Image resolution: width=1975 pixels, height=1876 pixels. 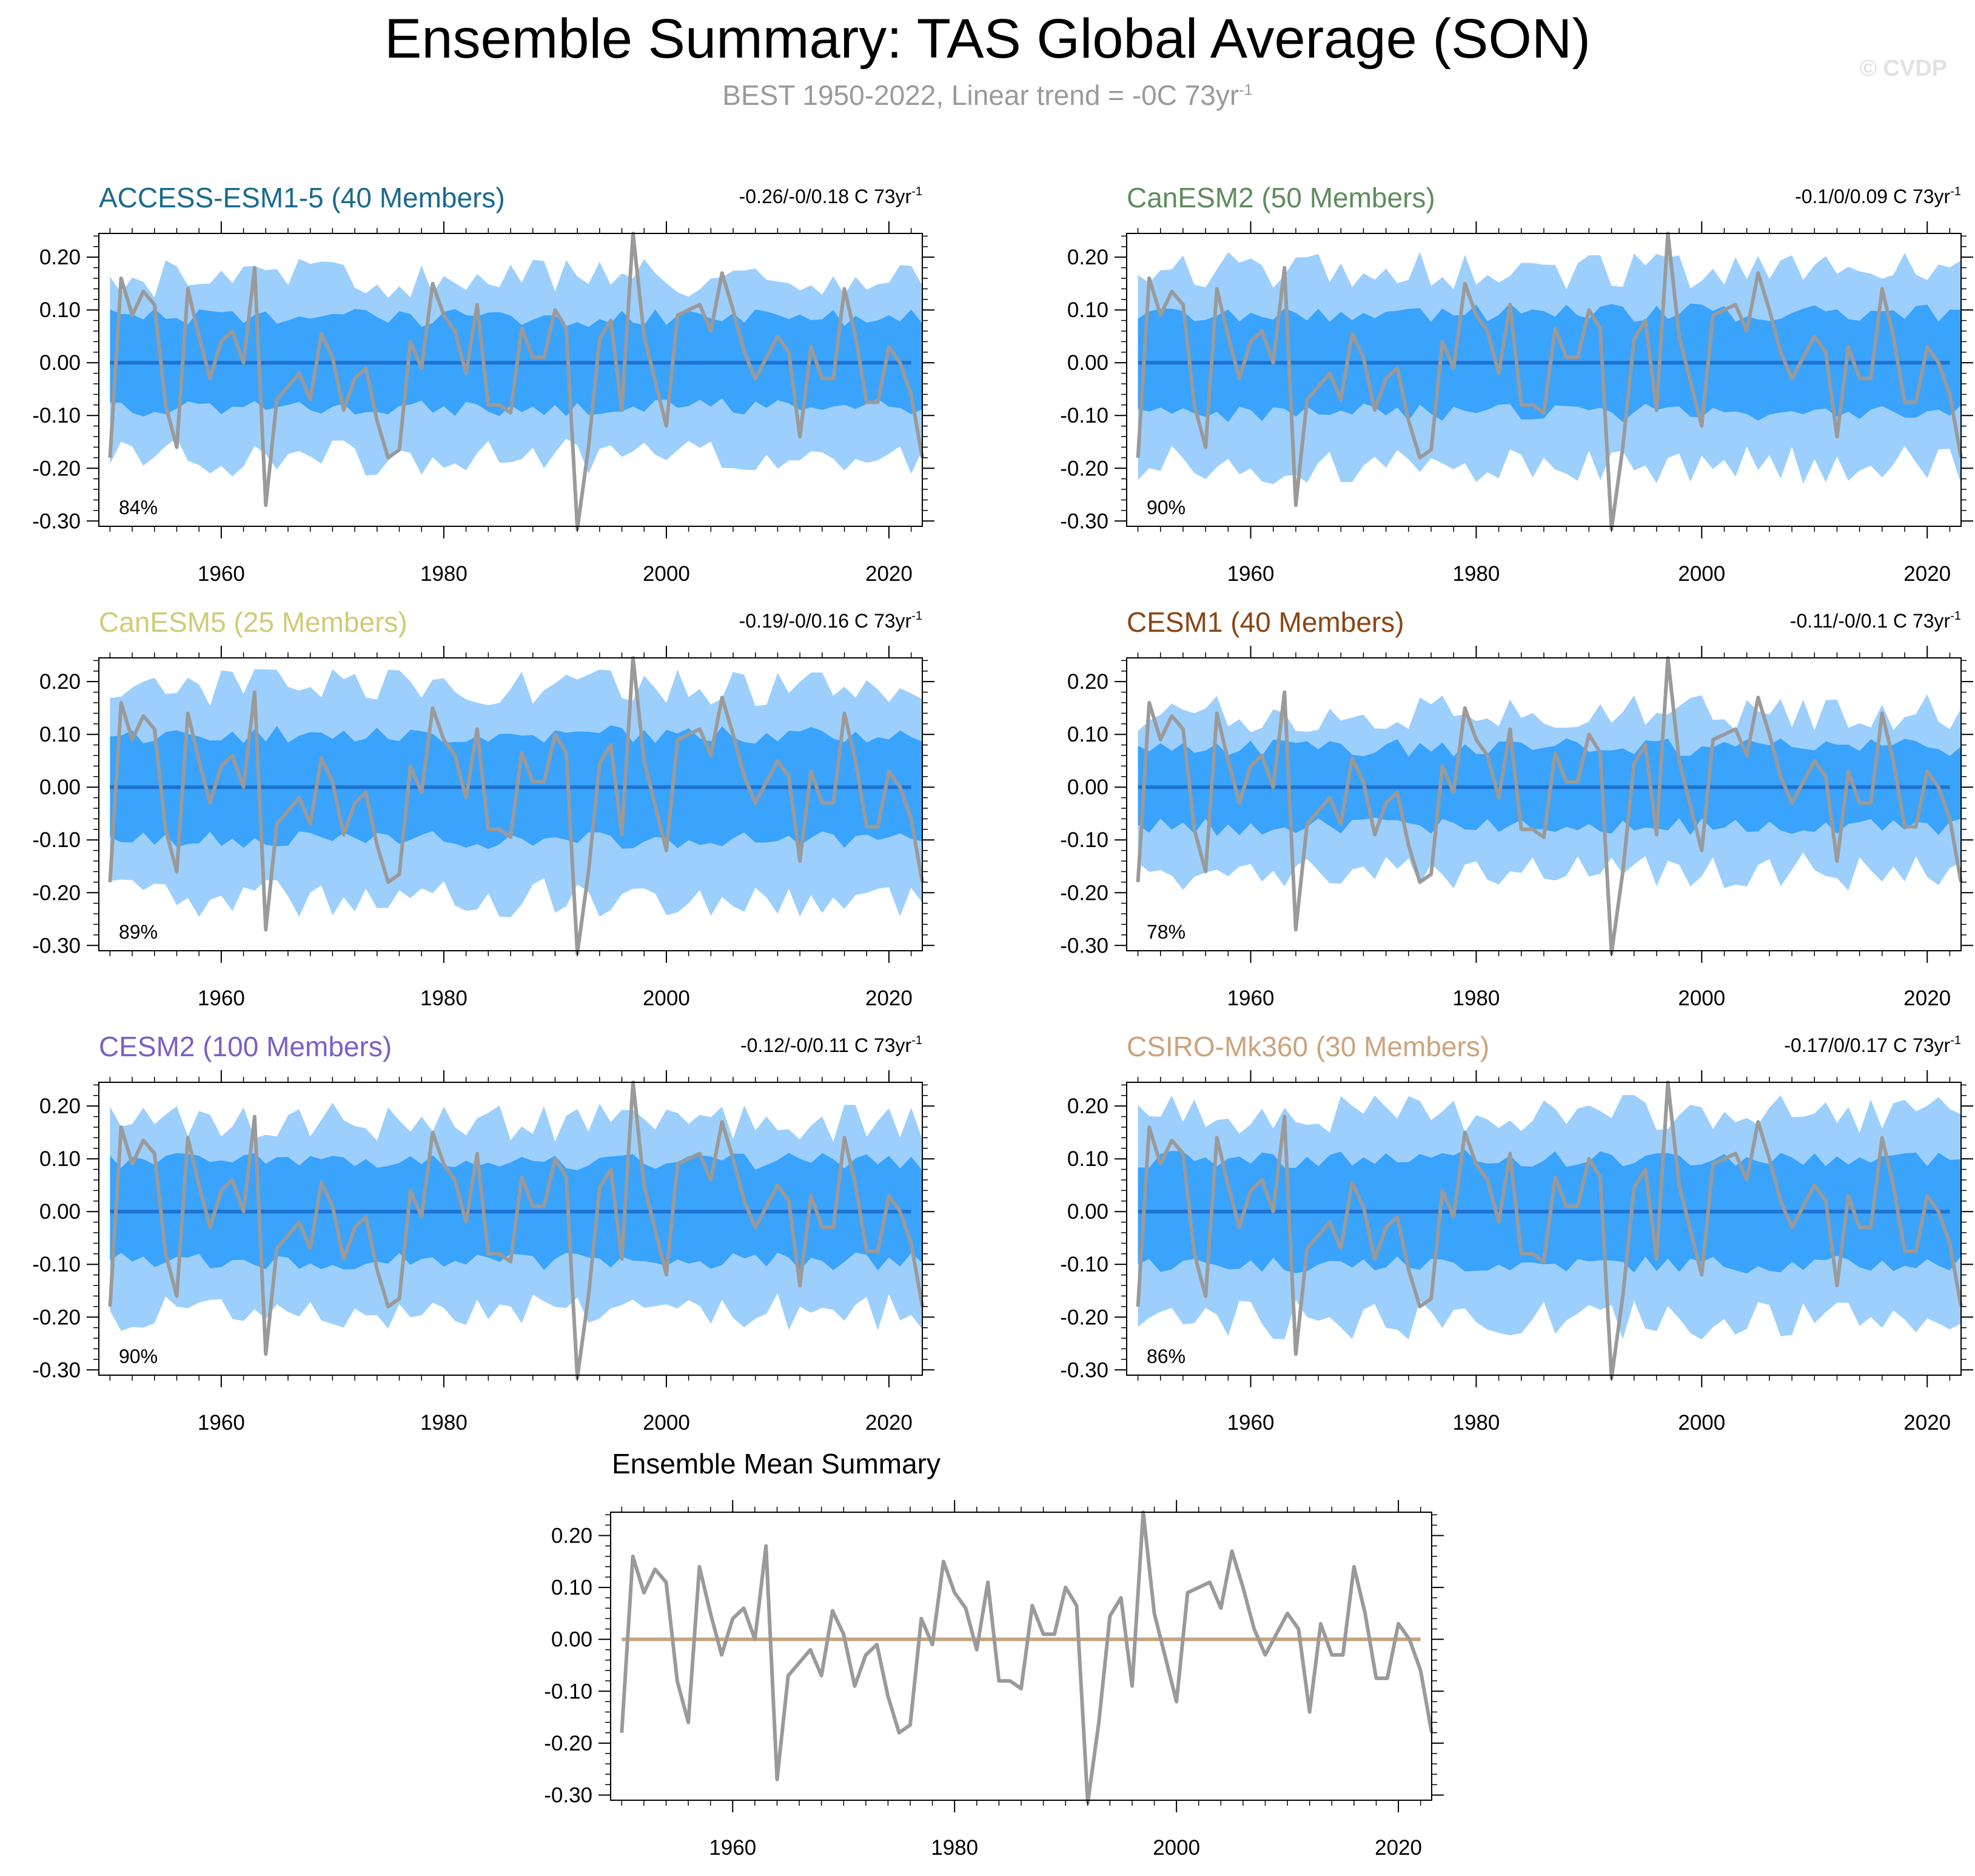 I want to click on panel-3-xtick-label: 2020, so click(x=1927, y=998).